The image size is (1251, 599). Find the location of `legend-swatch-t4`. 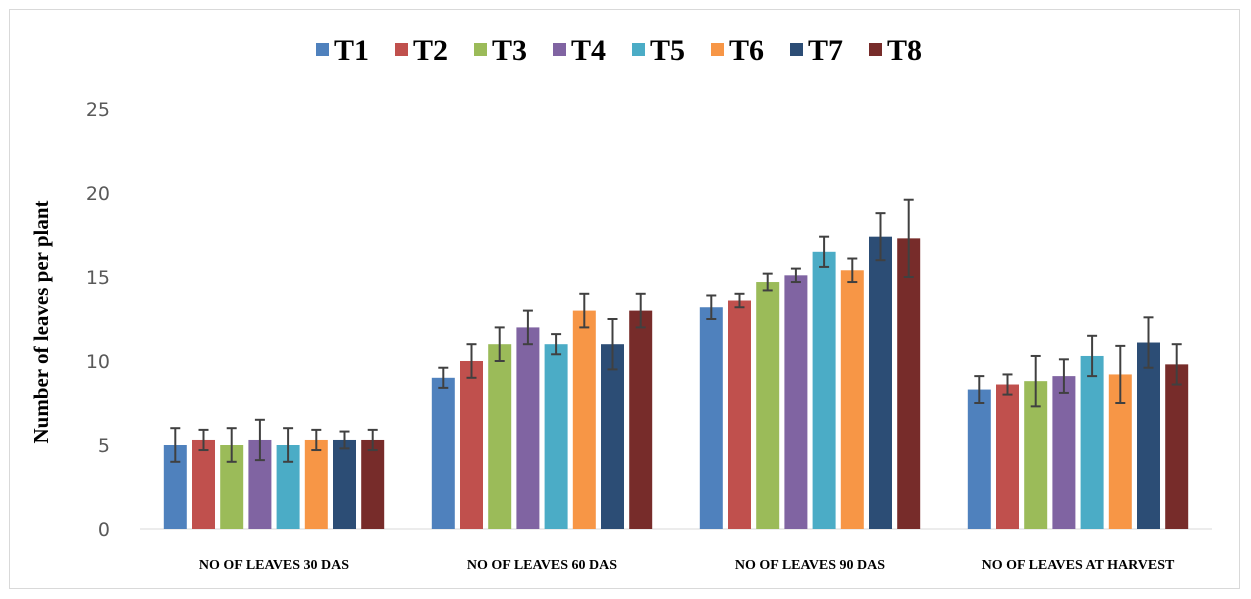

legend-swatch-t4 is located at coordinates (559, 49).